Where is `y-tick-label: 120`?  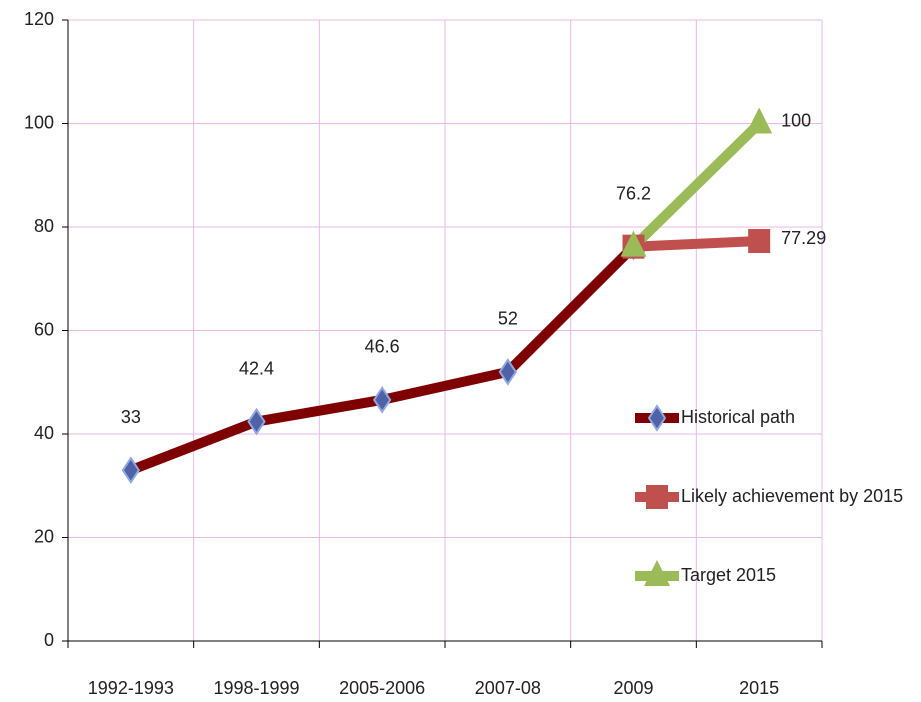 y-tick-label: 120 is located at coordinates (39, 19).